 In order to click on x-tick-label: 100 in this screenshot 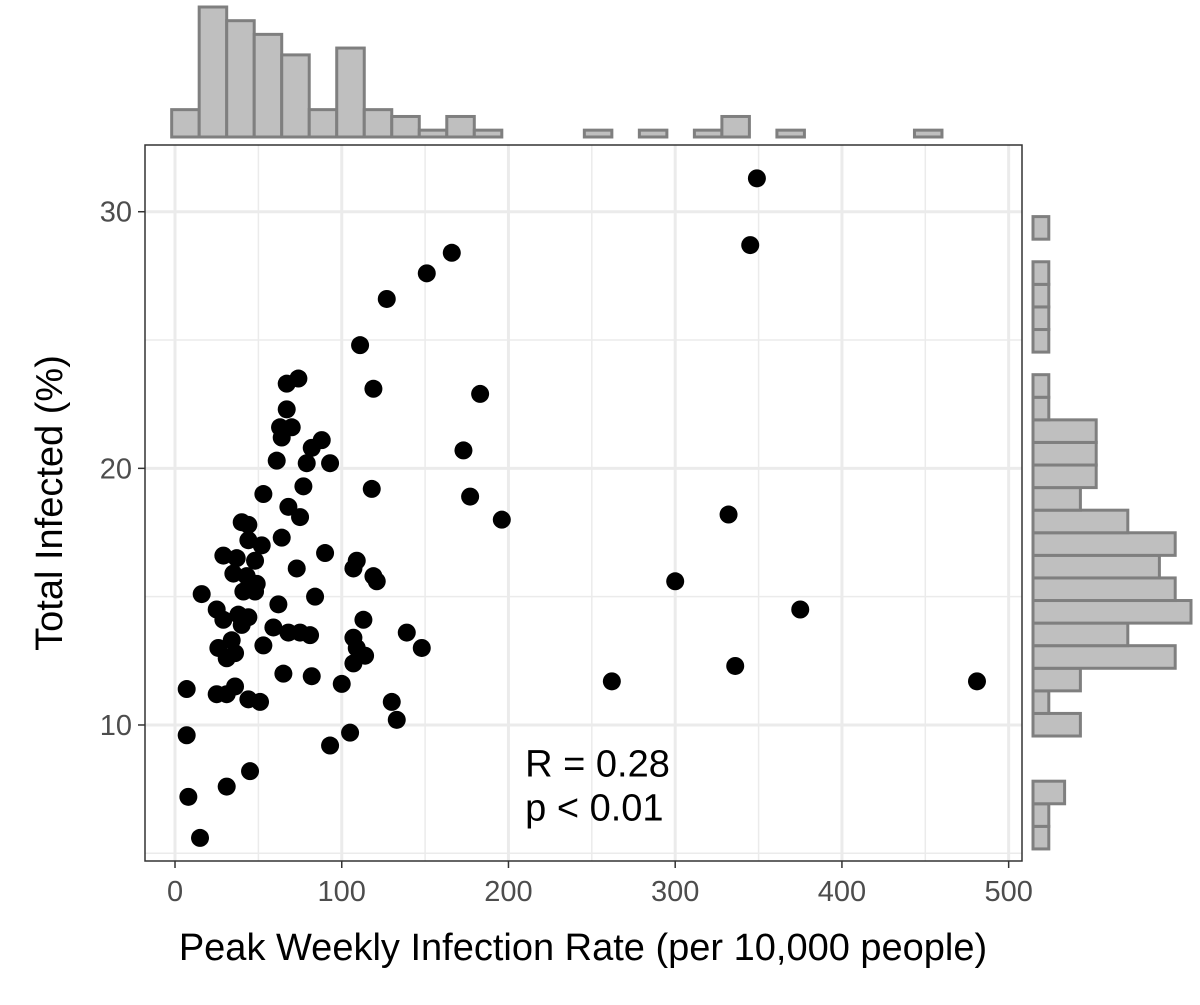, I will do `click(342, 892)`.